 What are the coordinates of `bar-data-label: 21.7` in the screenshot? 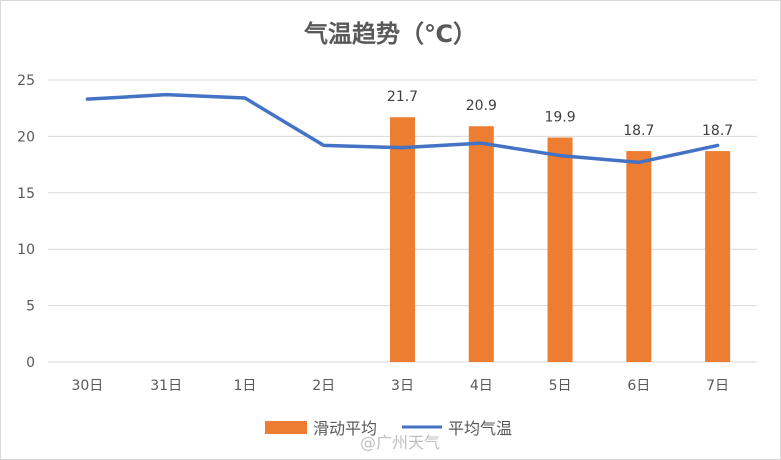 It's located at (402, 97).